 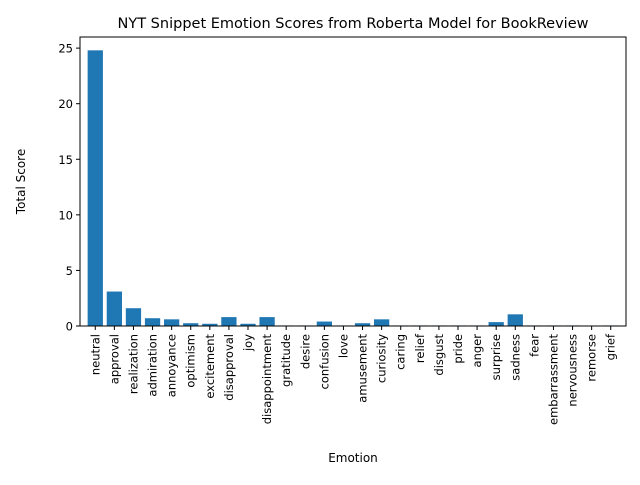 I want to click on bar-disappointment, so click(x=266, y=321).